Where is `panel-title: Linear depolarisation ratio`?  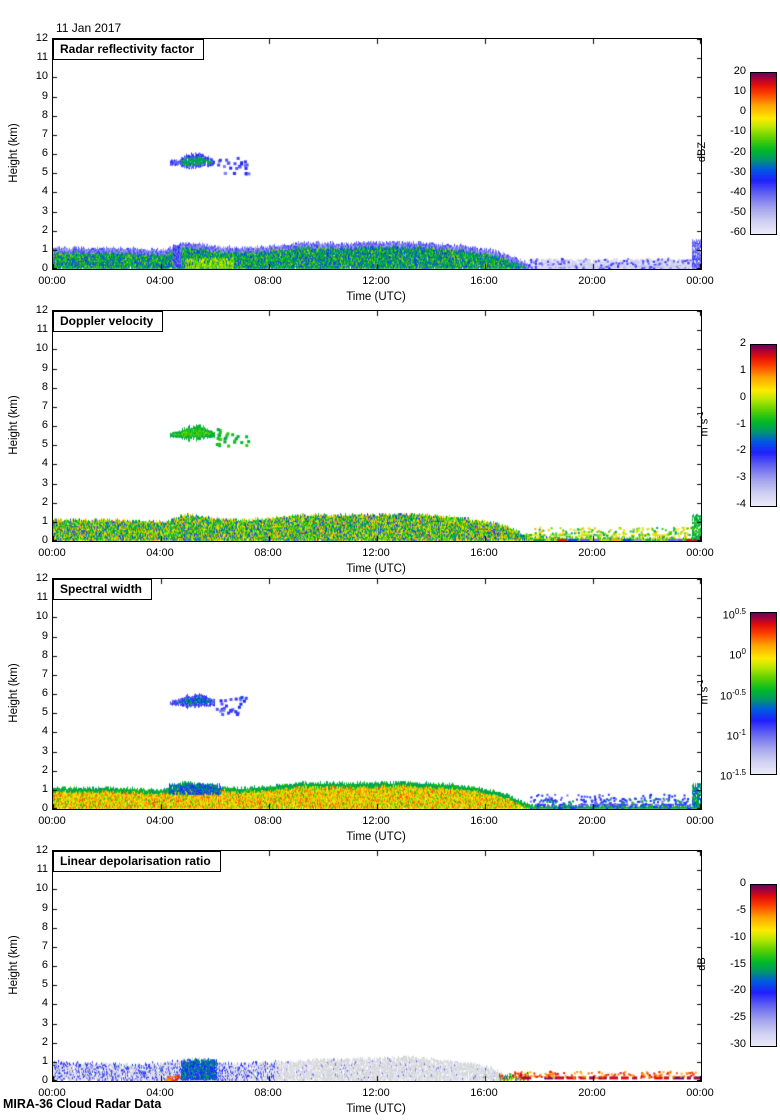 panel-title: Linear depolarisation ratio is located at coordinates (137, 861).